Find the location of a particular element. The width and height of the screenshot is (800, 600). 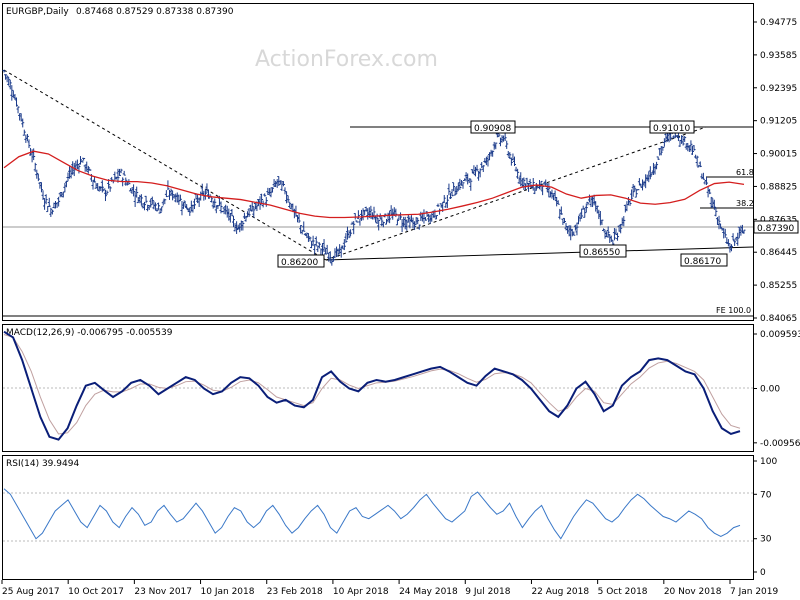

fib-label-38-2: 38.2 is located at coordinates (745, 203).